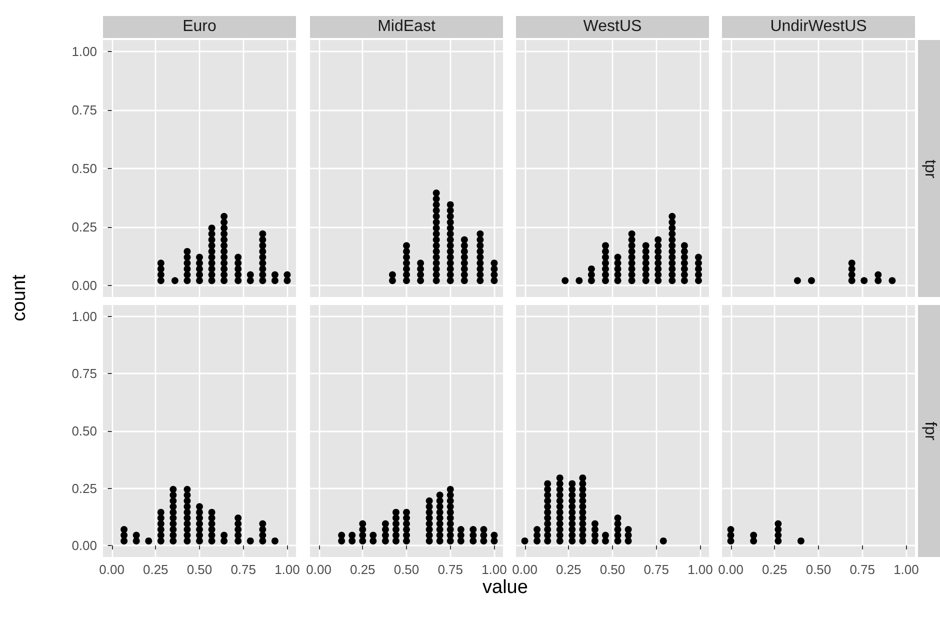 Image resolution: width=940 pixels, height=617 pixels. What do you see at coordinates (929, 168) in the screenshot?
I see `y2-axis-title: tpr` at bounding box center [929, 168].